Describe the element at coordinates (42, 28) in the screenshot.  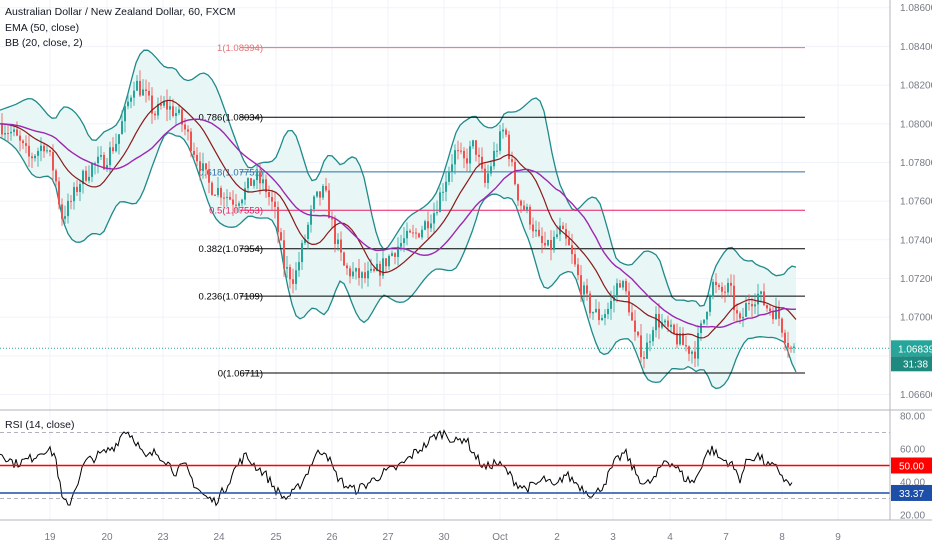
I see `legend-ema: EMA (50, close)` at that location.